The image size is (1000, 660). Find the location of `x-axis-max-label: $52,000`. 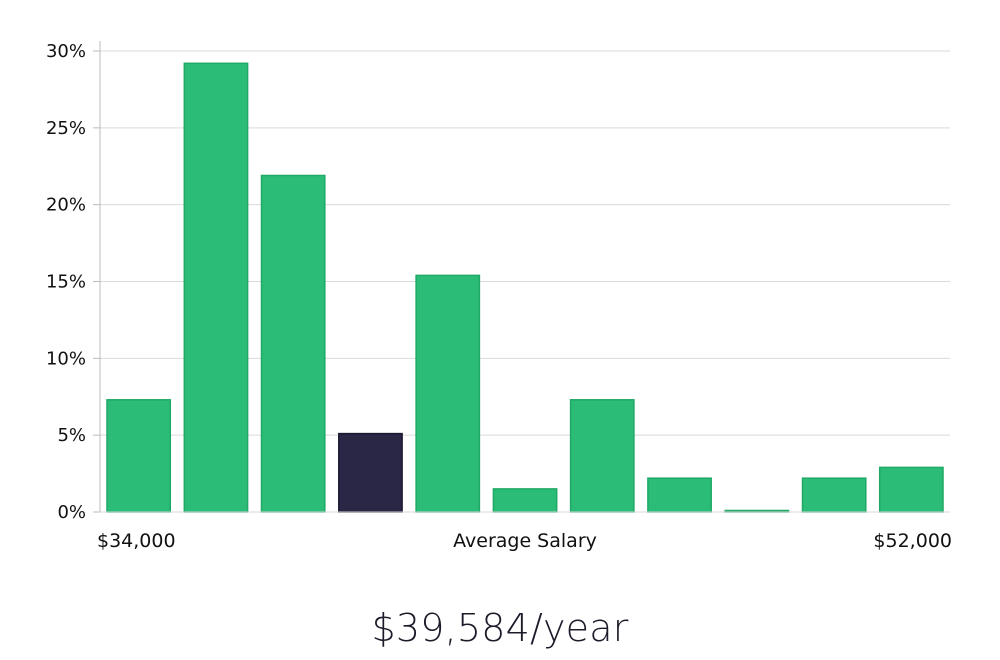

x-axis-max-label: $52,000 is located at coordinates (912, 541).